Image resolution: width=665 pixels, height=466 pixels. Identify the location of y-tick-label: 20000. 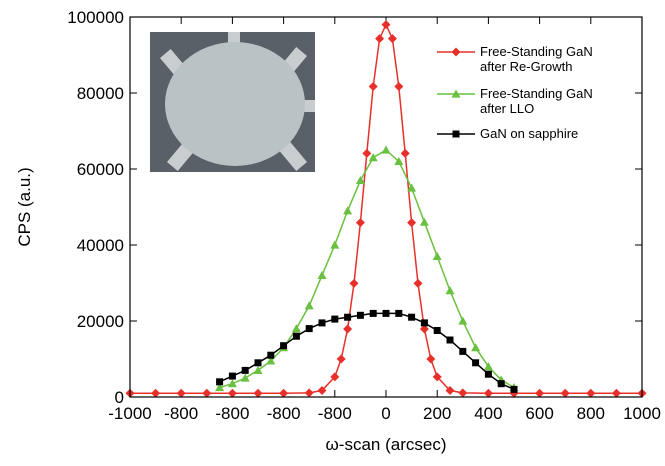
(100, 321).